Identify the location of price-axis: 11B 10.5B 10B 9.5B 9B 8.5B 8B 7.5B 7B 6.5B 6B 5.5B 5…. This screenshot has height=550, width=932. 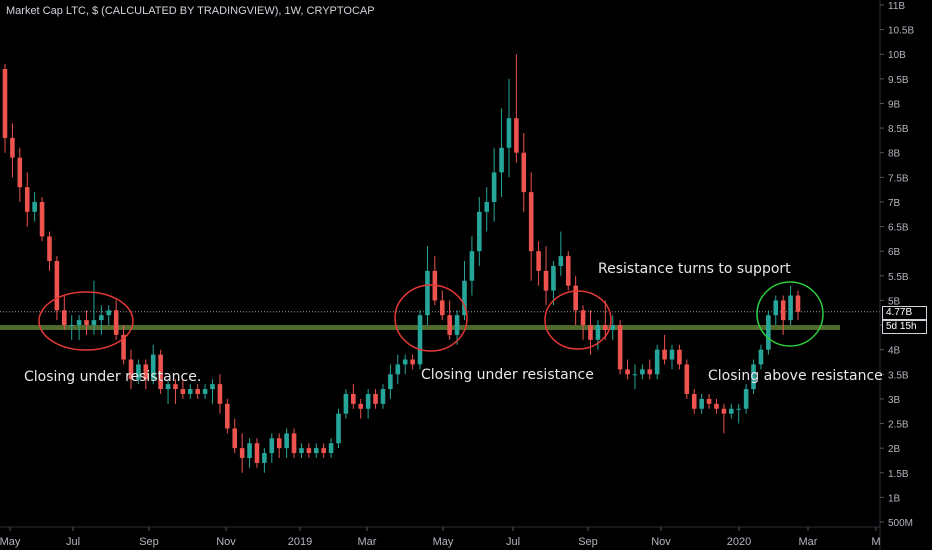
(897, 265).